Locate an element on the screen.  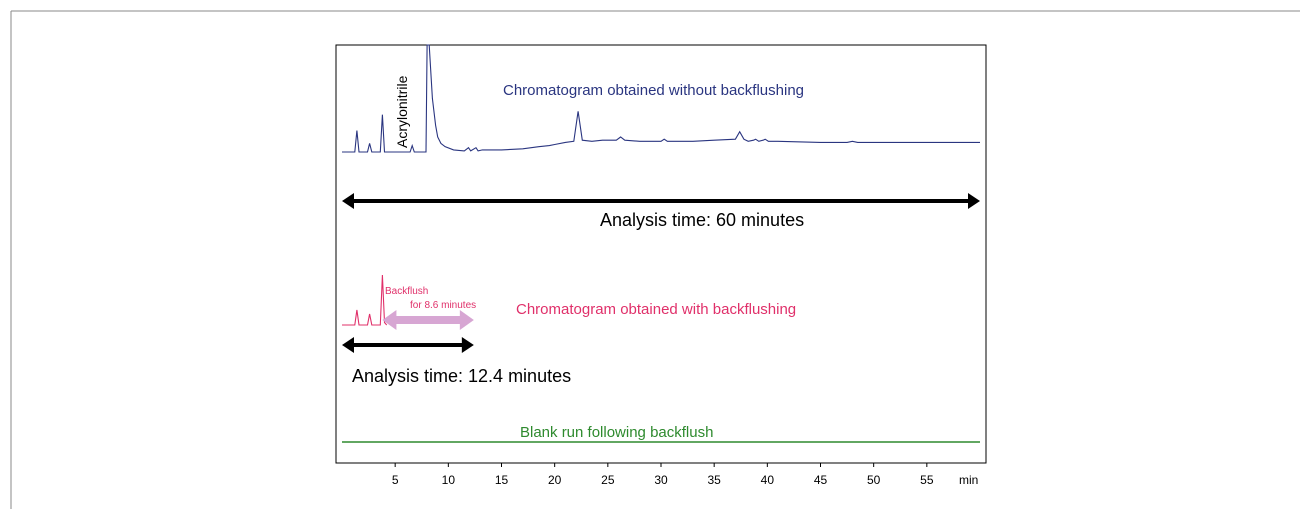
backflush-duration-arrow is located at coordinates (428, 320).